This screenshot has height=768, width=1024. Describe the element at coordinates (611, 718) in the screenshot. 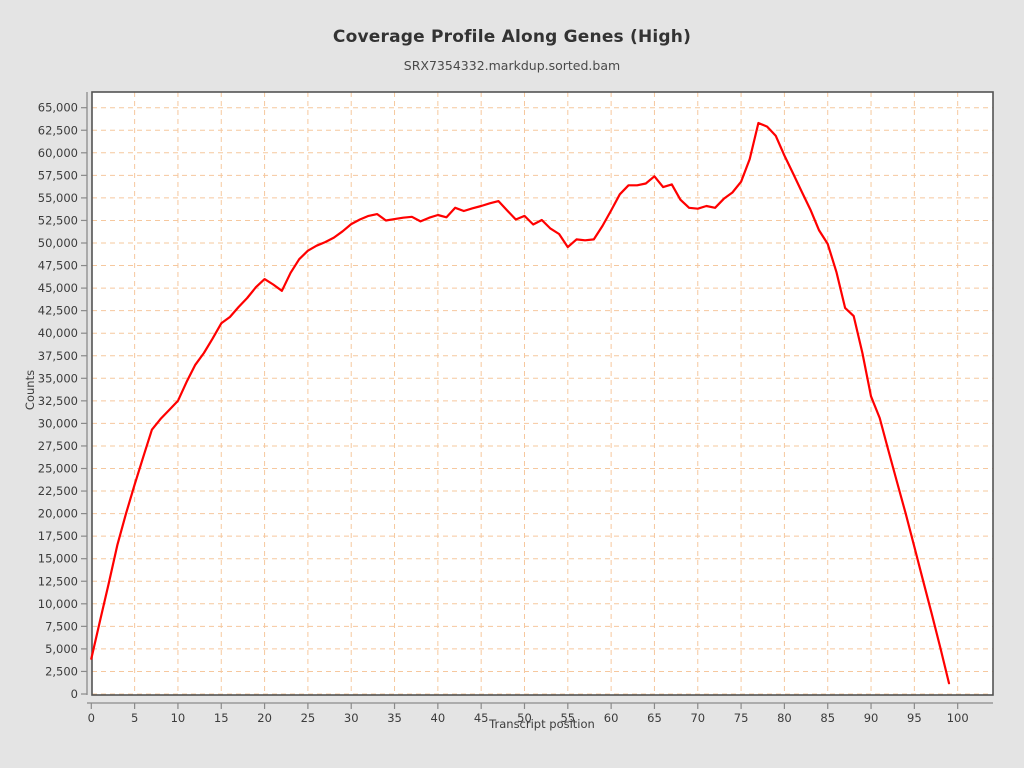

I see `x-tick-label: 60` at that location.